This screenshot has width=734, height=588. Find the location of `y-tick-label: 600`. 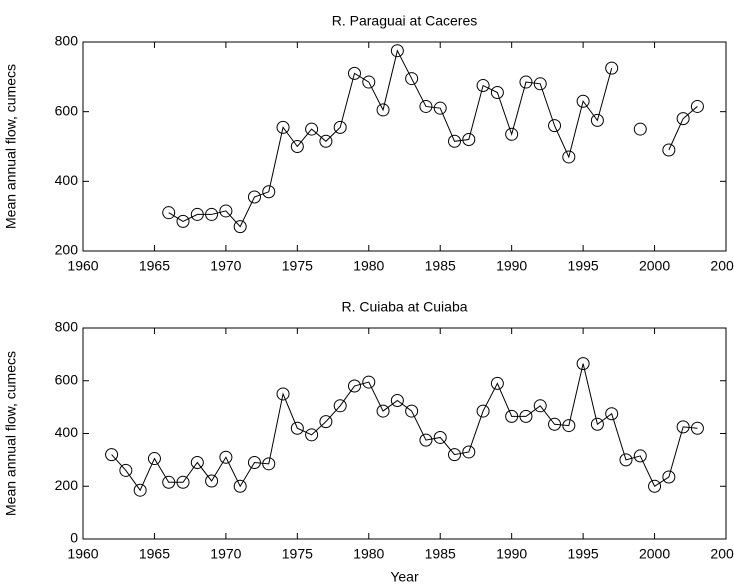

y-tick-label: 600 is located at coordinates (67, 379).